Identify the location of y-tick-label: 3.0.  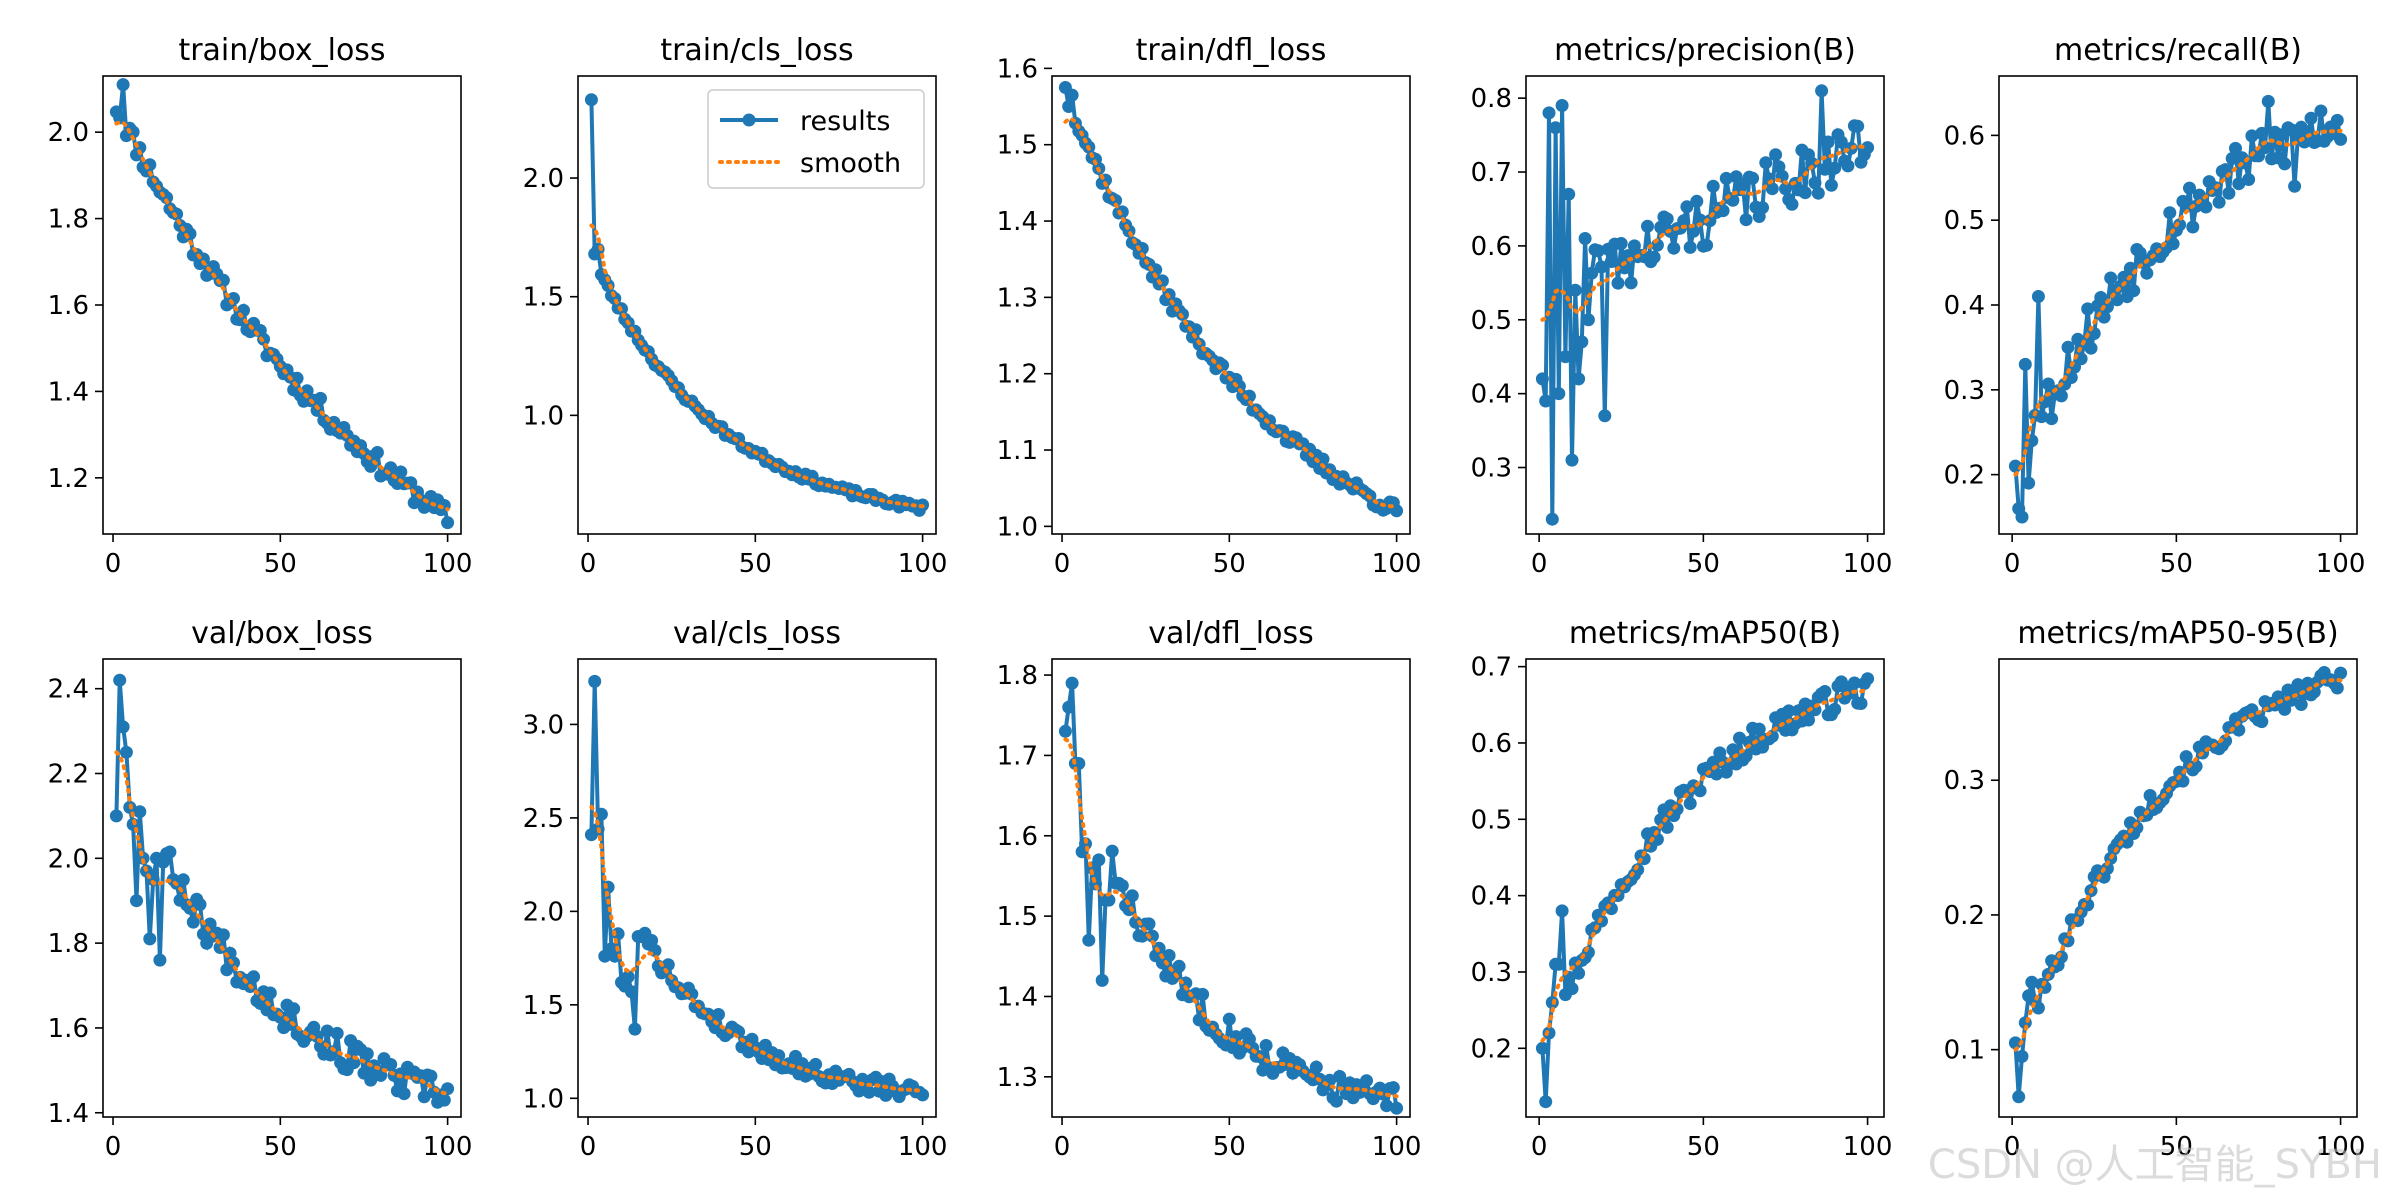
(543, 725).